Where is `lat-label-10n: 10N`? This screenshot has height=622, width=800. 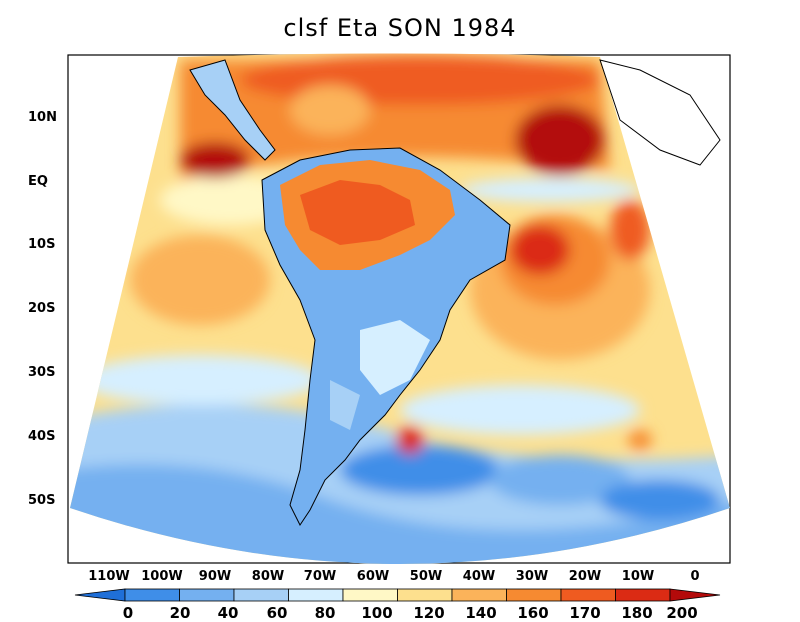 lat-label-10n: 10N is located at coordinates (42, 117).